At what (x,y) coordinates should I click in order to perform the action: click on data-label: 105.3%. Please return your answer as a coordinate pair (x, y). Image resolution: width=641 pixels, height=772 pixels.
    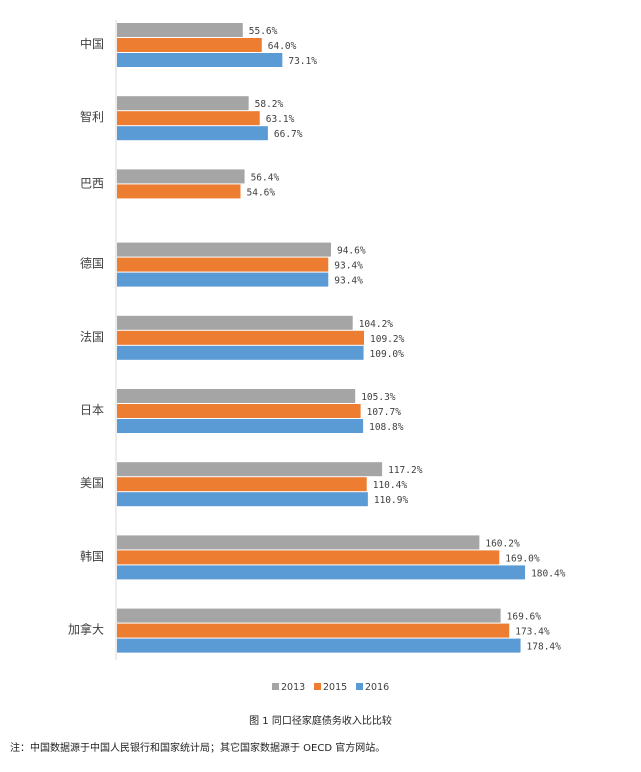
    Looking at the image, I should click on (378, 397).